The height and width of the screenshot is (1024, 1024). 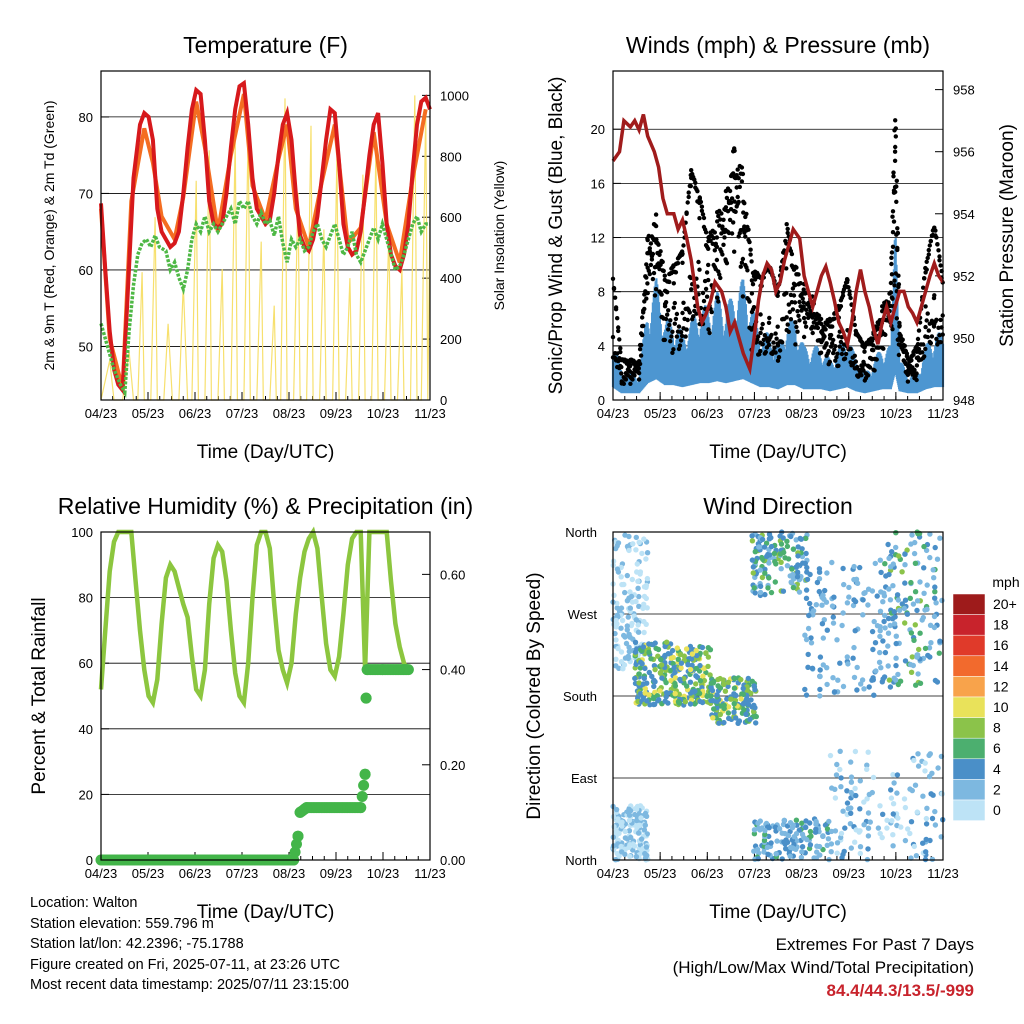 What do you see at coordinates (823, 967) in the screenshot?
I see `extremes-subheading: (High/Low/Max Wind/Total Precipitation)` at bounding box center [823, 967].